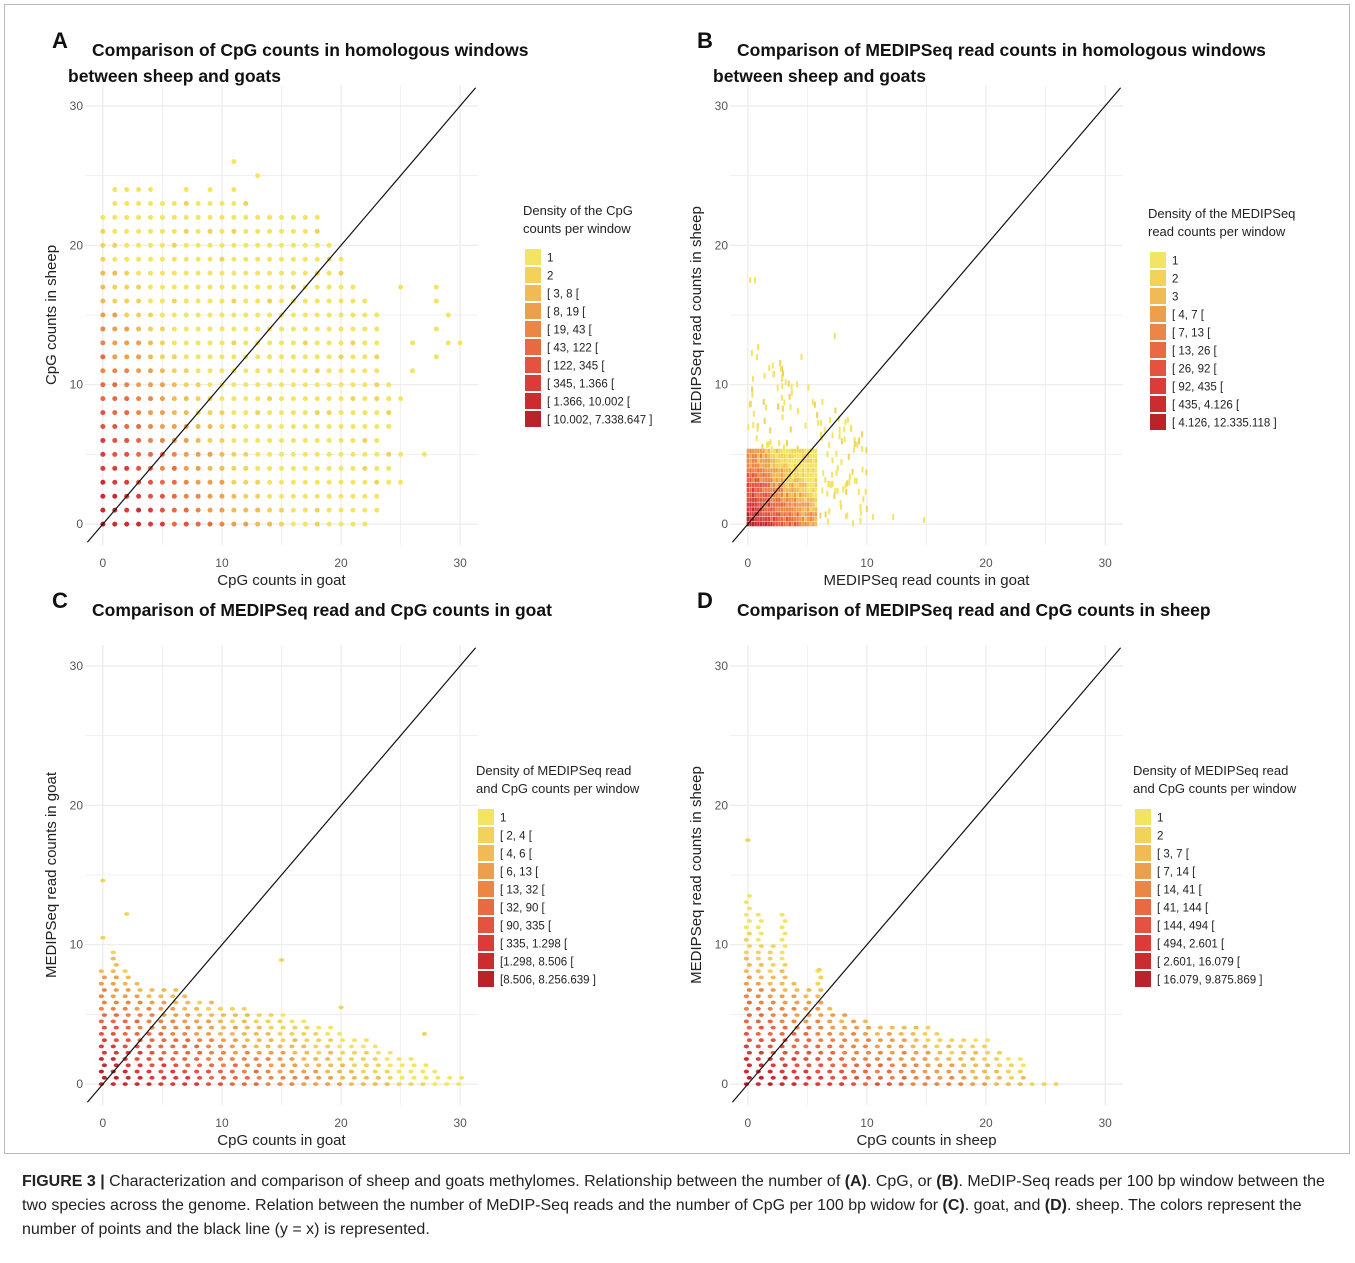  I want to click on legend-label: 1, so click(550, 259).